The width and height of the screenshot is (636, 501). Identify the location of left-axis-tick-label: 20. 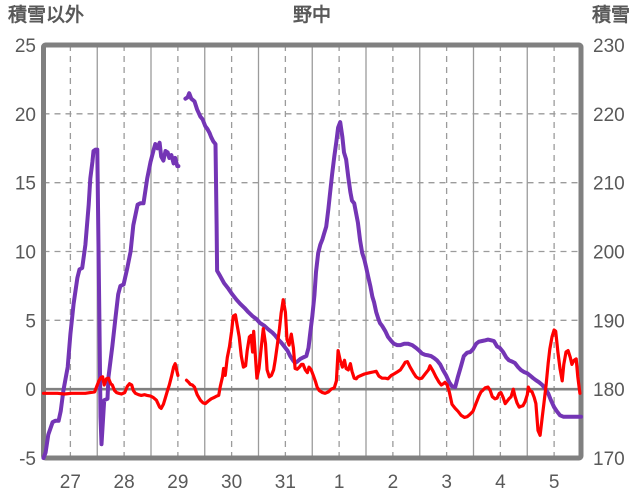
(25, 115).